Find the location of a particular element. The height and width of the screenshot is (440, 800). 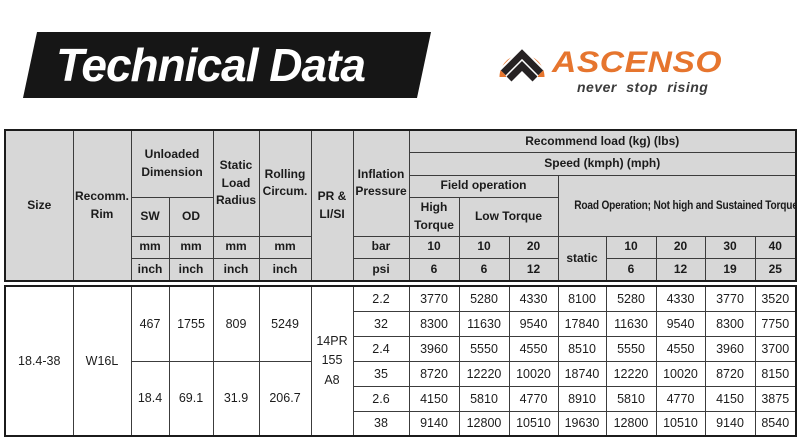

pressure-cell: 32 is located at coordinates (381, 323).